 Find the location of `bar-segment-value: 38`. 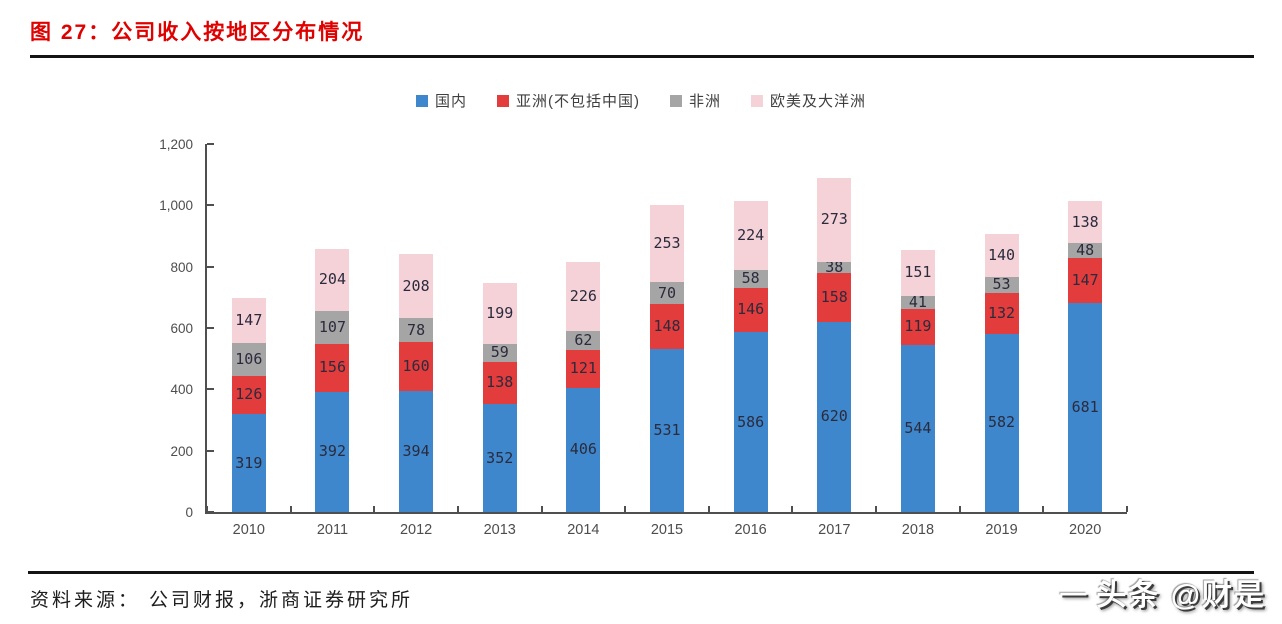

bar-segment-value: 38 is located at coordinates (834, 267).